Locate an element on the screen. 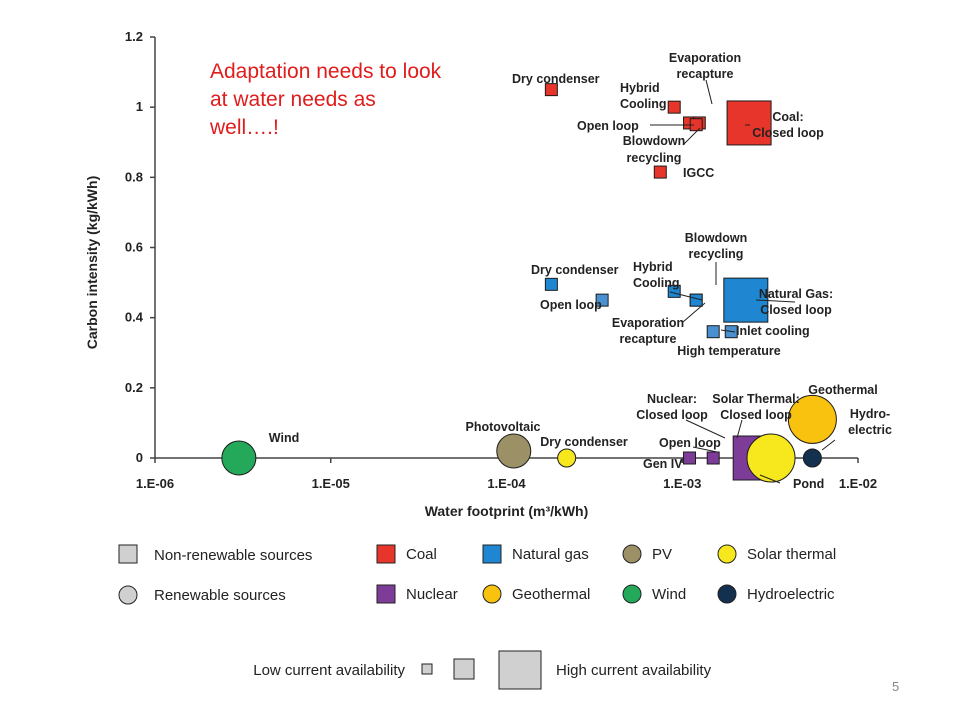 Image resolution: width=960 pixels, height=720 pixels. point-label-natural_gas_light-inlet-cooling: Inlet cooling is located at coordinates (773, 331).